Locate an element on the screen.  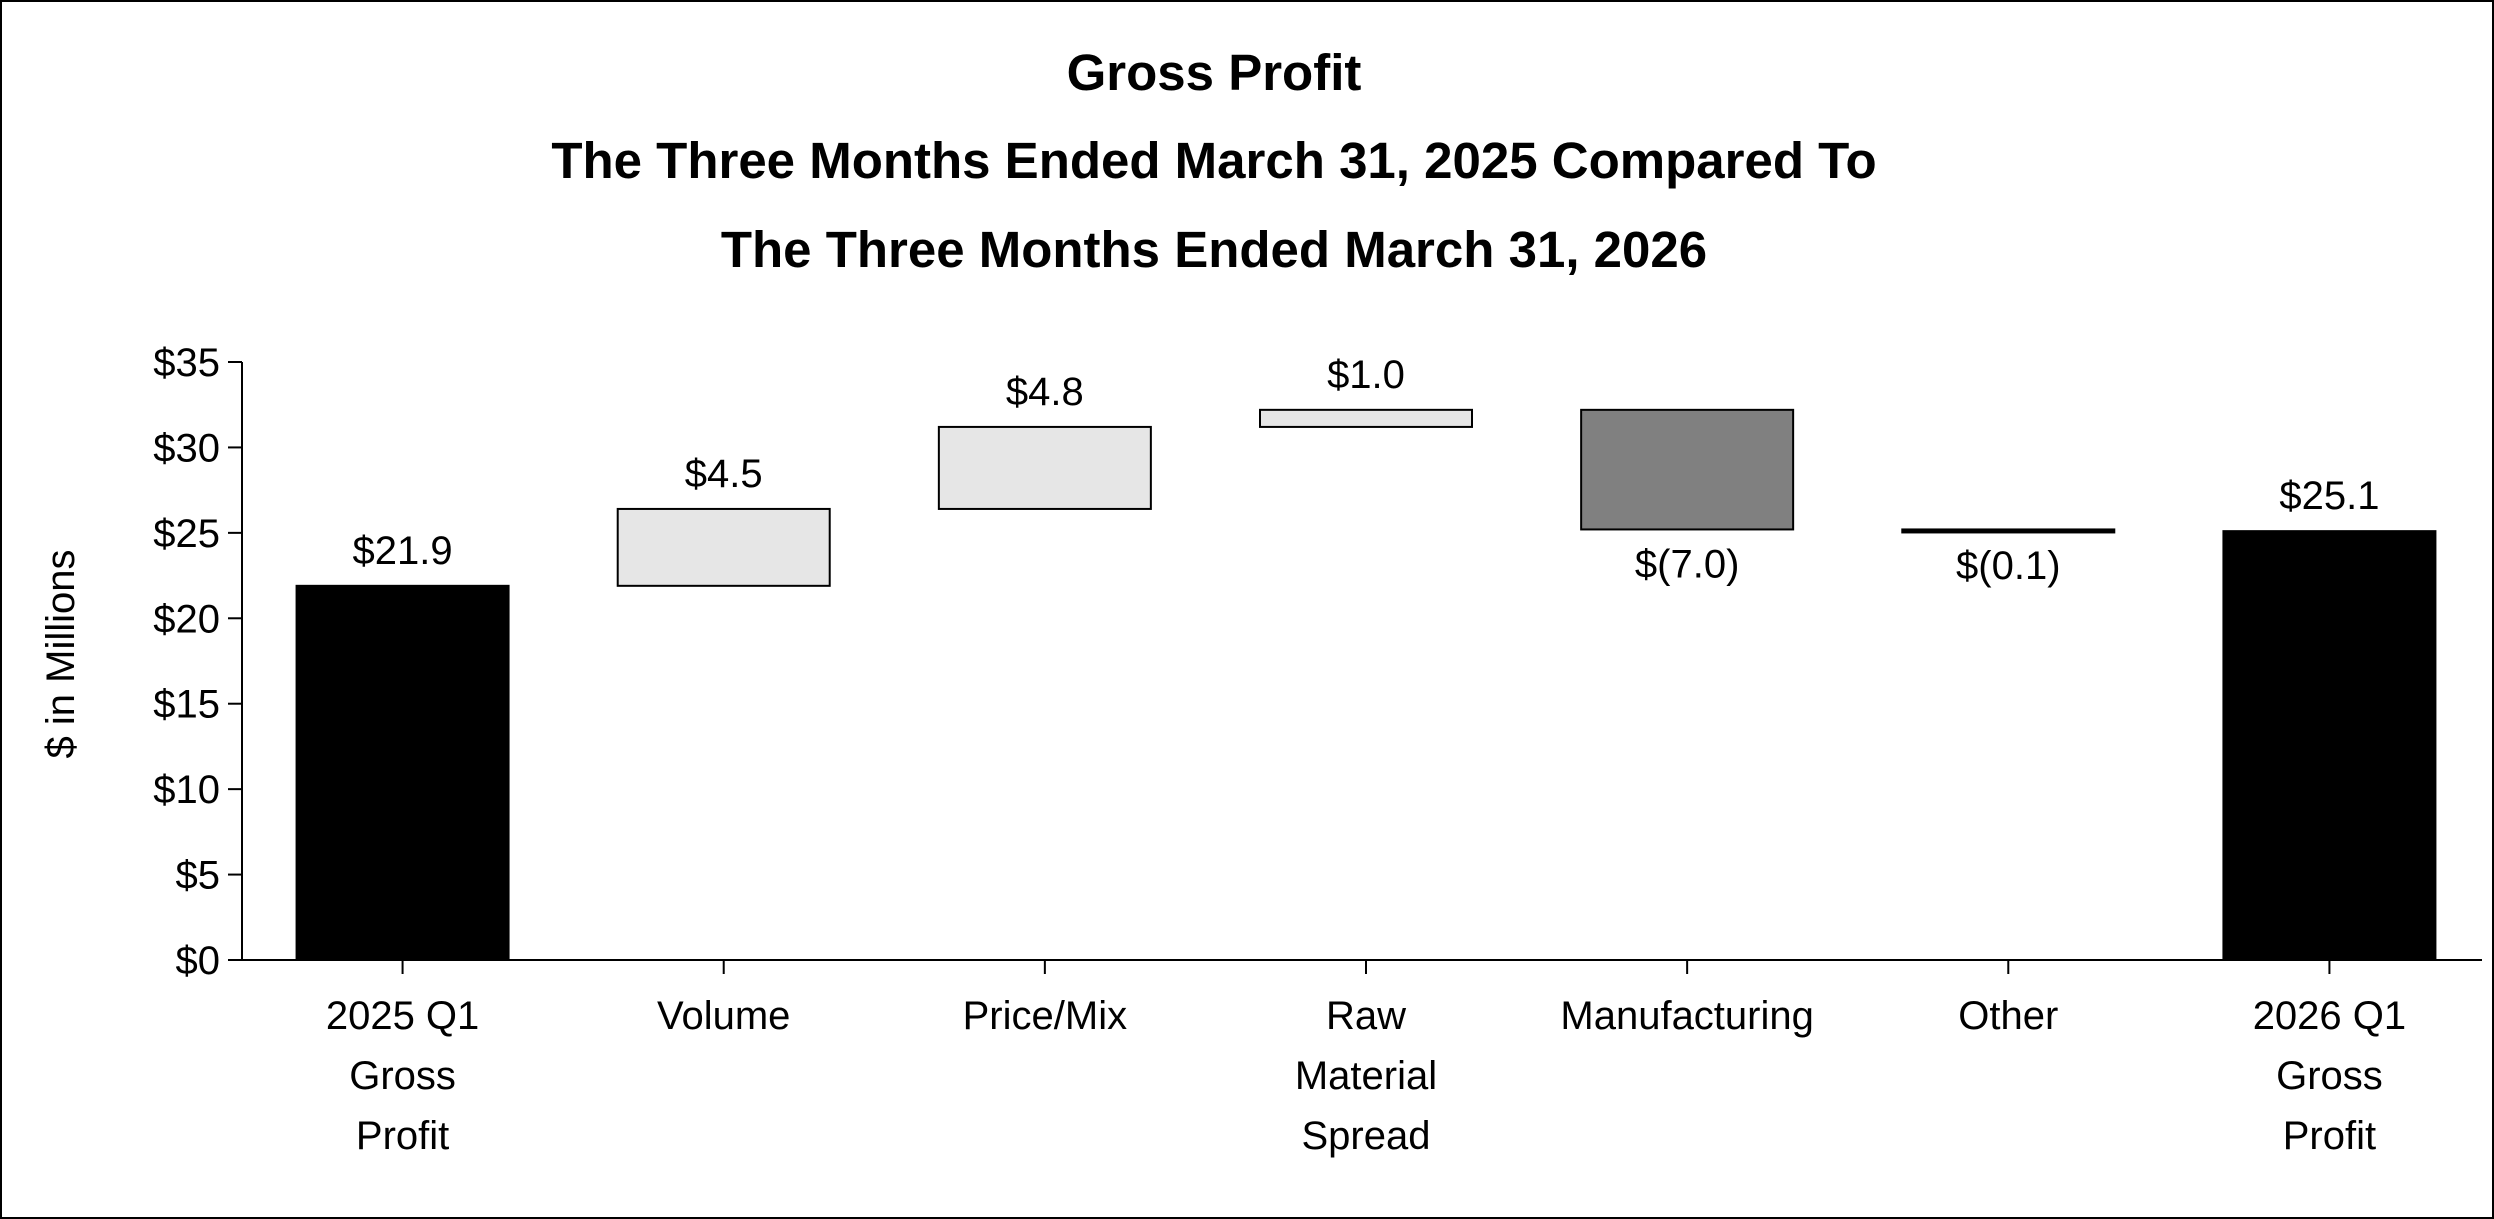
bar-data-label: $4.5 is located at coordinates (724, 474).